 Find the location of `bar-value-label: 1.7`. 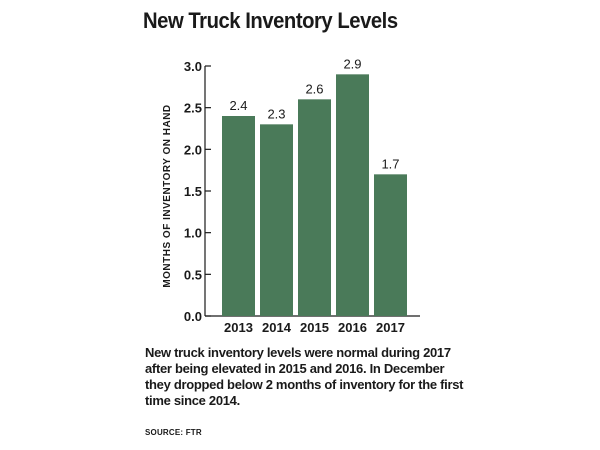

bar-value-label: 1.7 is located at coordinates (390, 163).